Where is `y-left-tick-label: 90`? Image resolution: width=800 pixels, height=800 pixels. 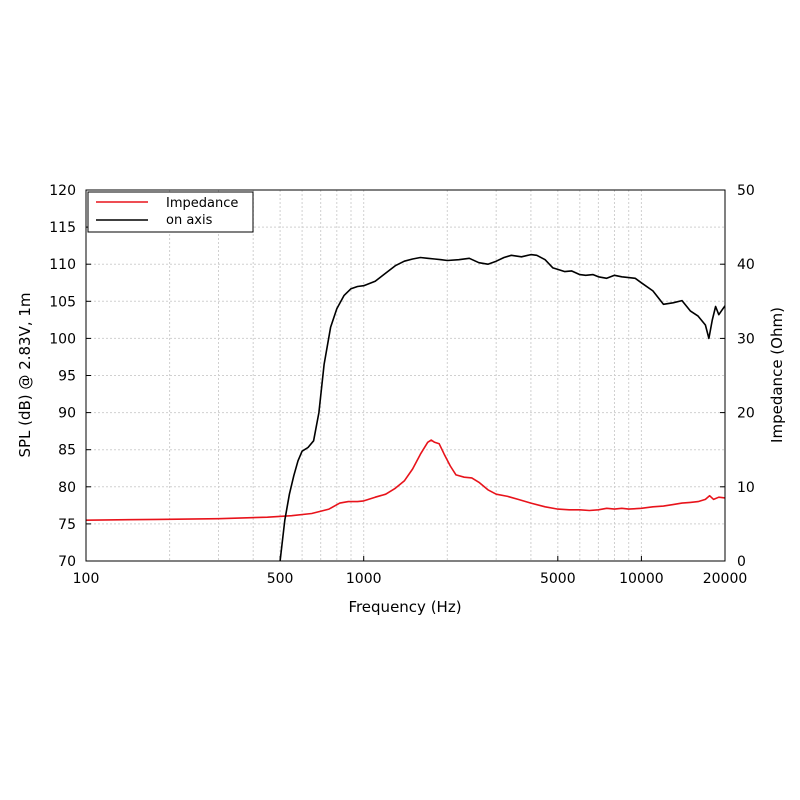 y-left-tick-label: 90 is located at coordinates (67, 414).